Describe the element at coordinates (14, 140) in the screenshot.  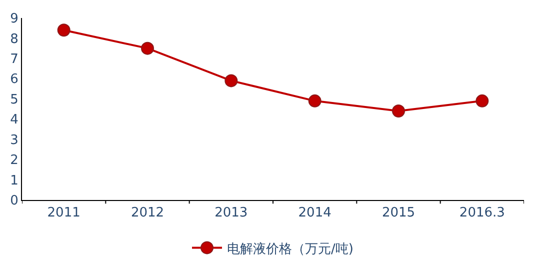
I see `y-tick-label: 3` at that location.